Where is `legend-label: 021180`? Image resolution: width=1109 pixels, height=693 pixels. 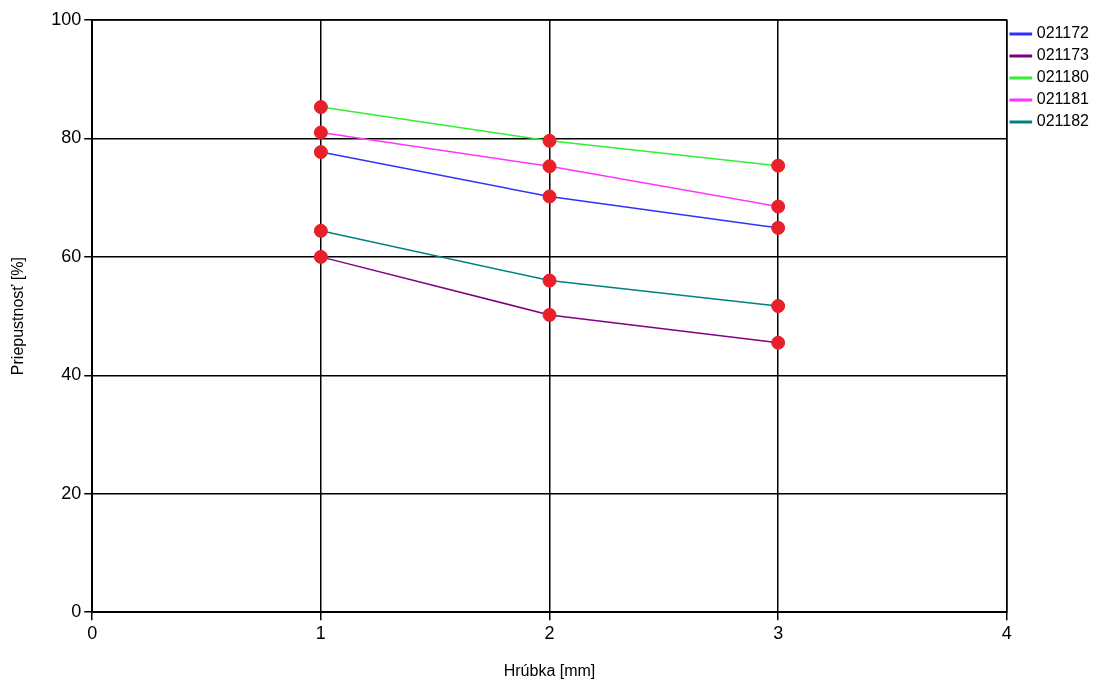 legend-label: 021180 is located at coordinates (1063, 77).